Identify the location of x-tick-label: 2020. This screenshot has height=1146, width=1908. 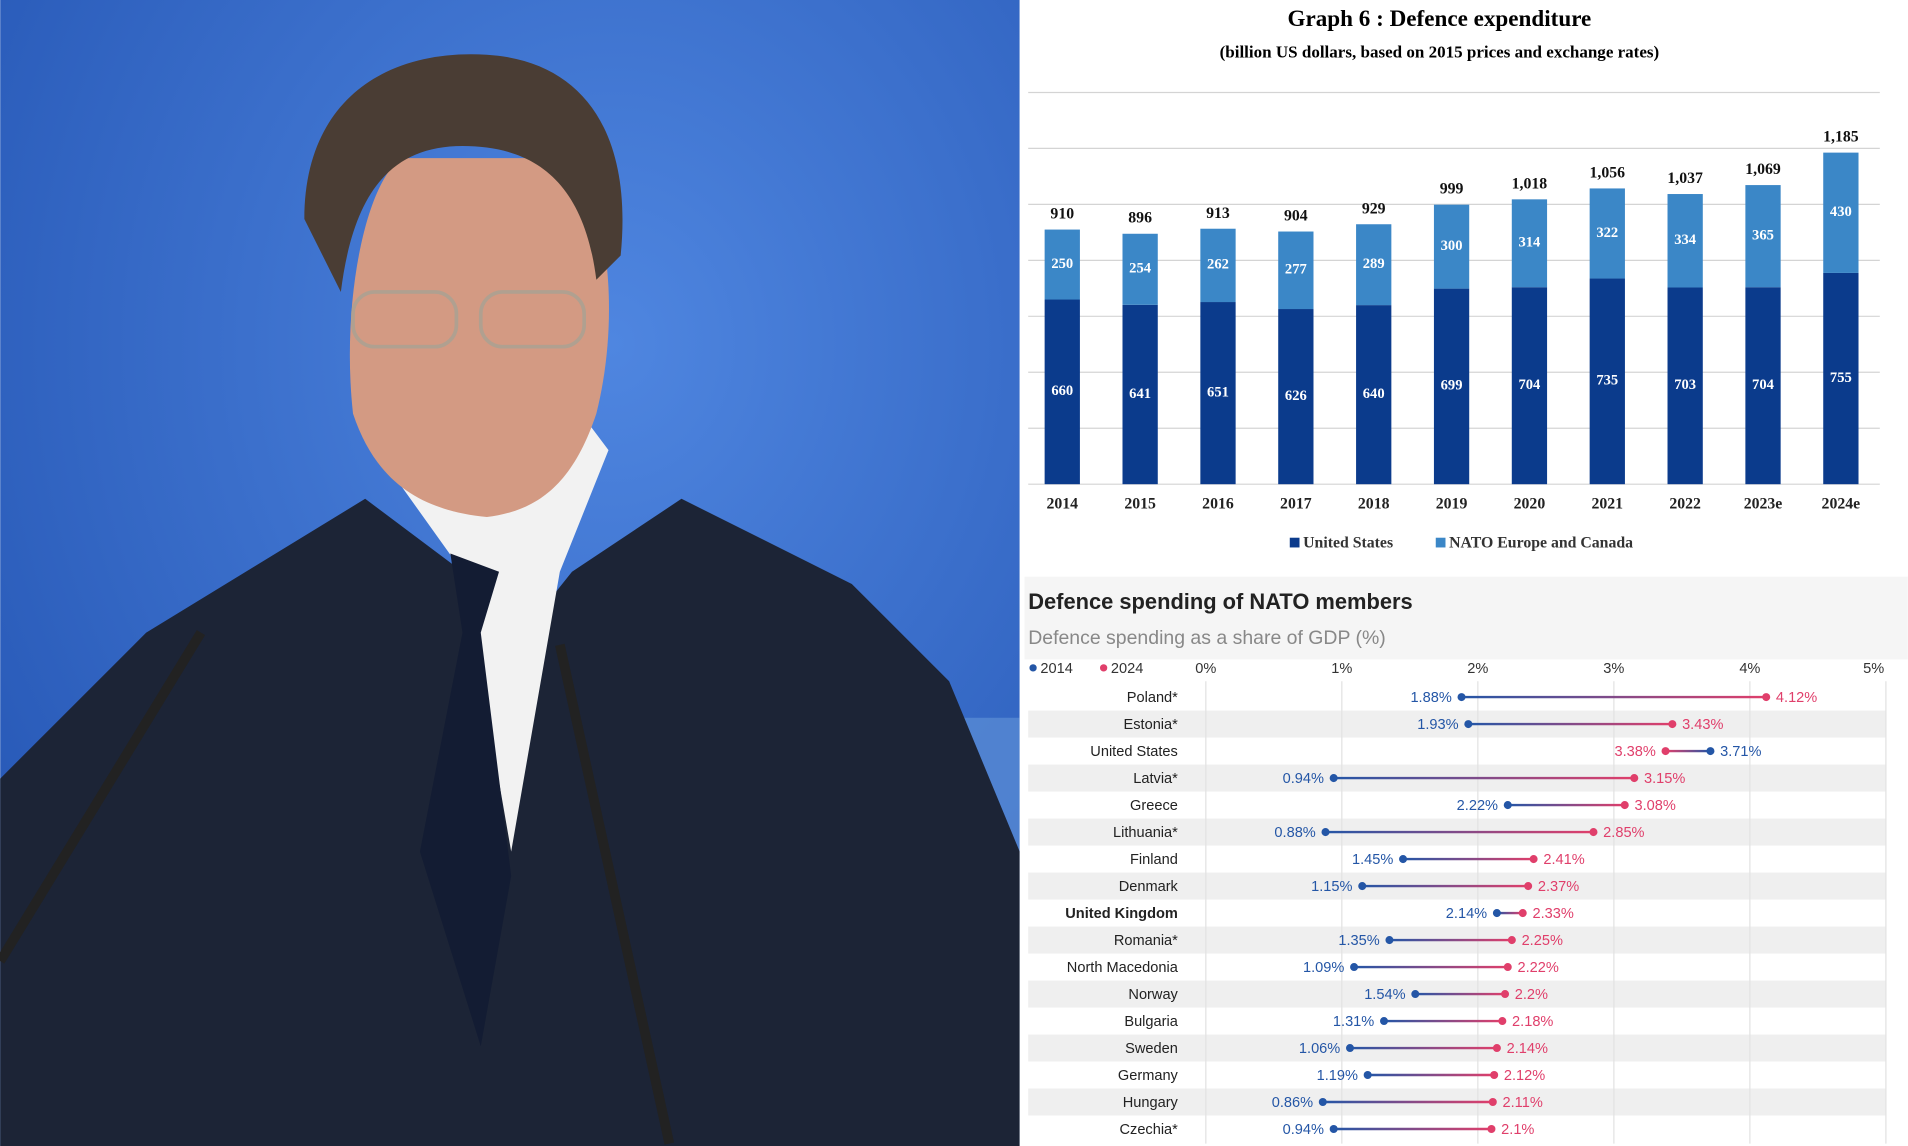
(1530, 503).